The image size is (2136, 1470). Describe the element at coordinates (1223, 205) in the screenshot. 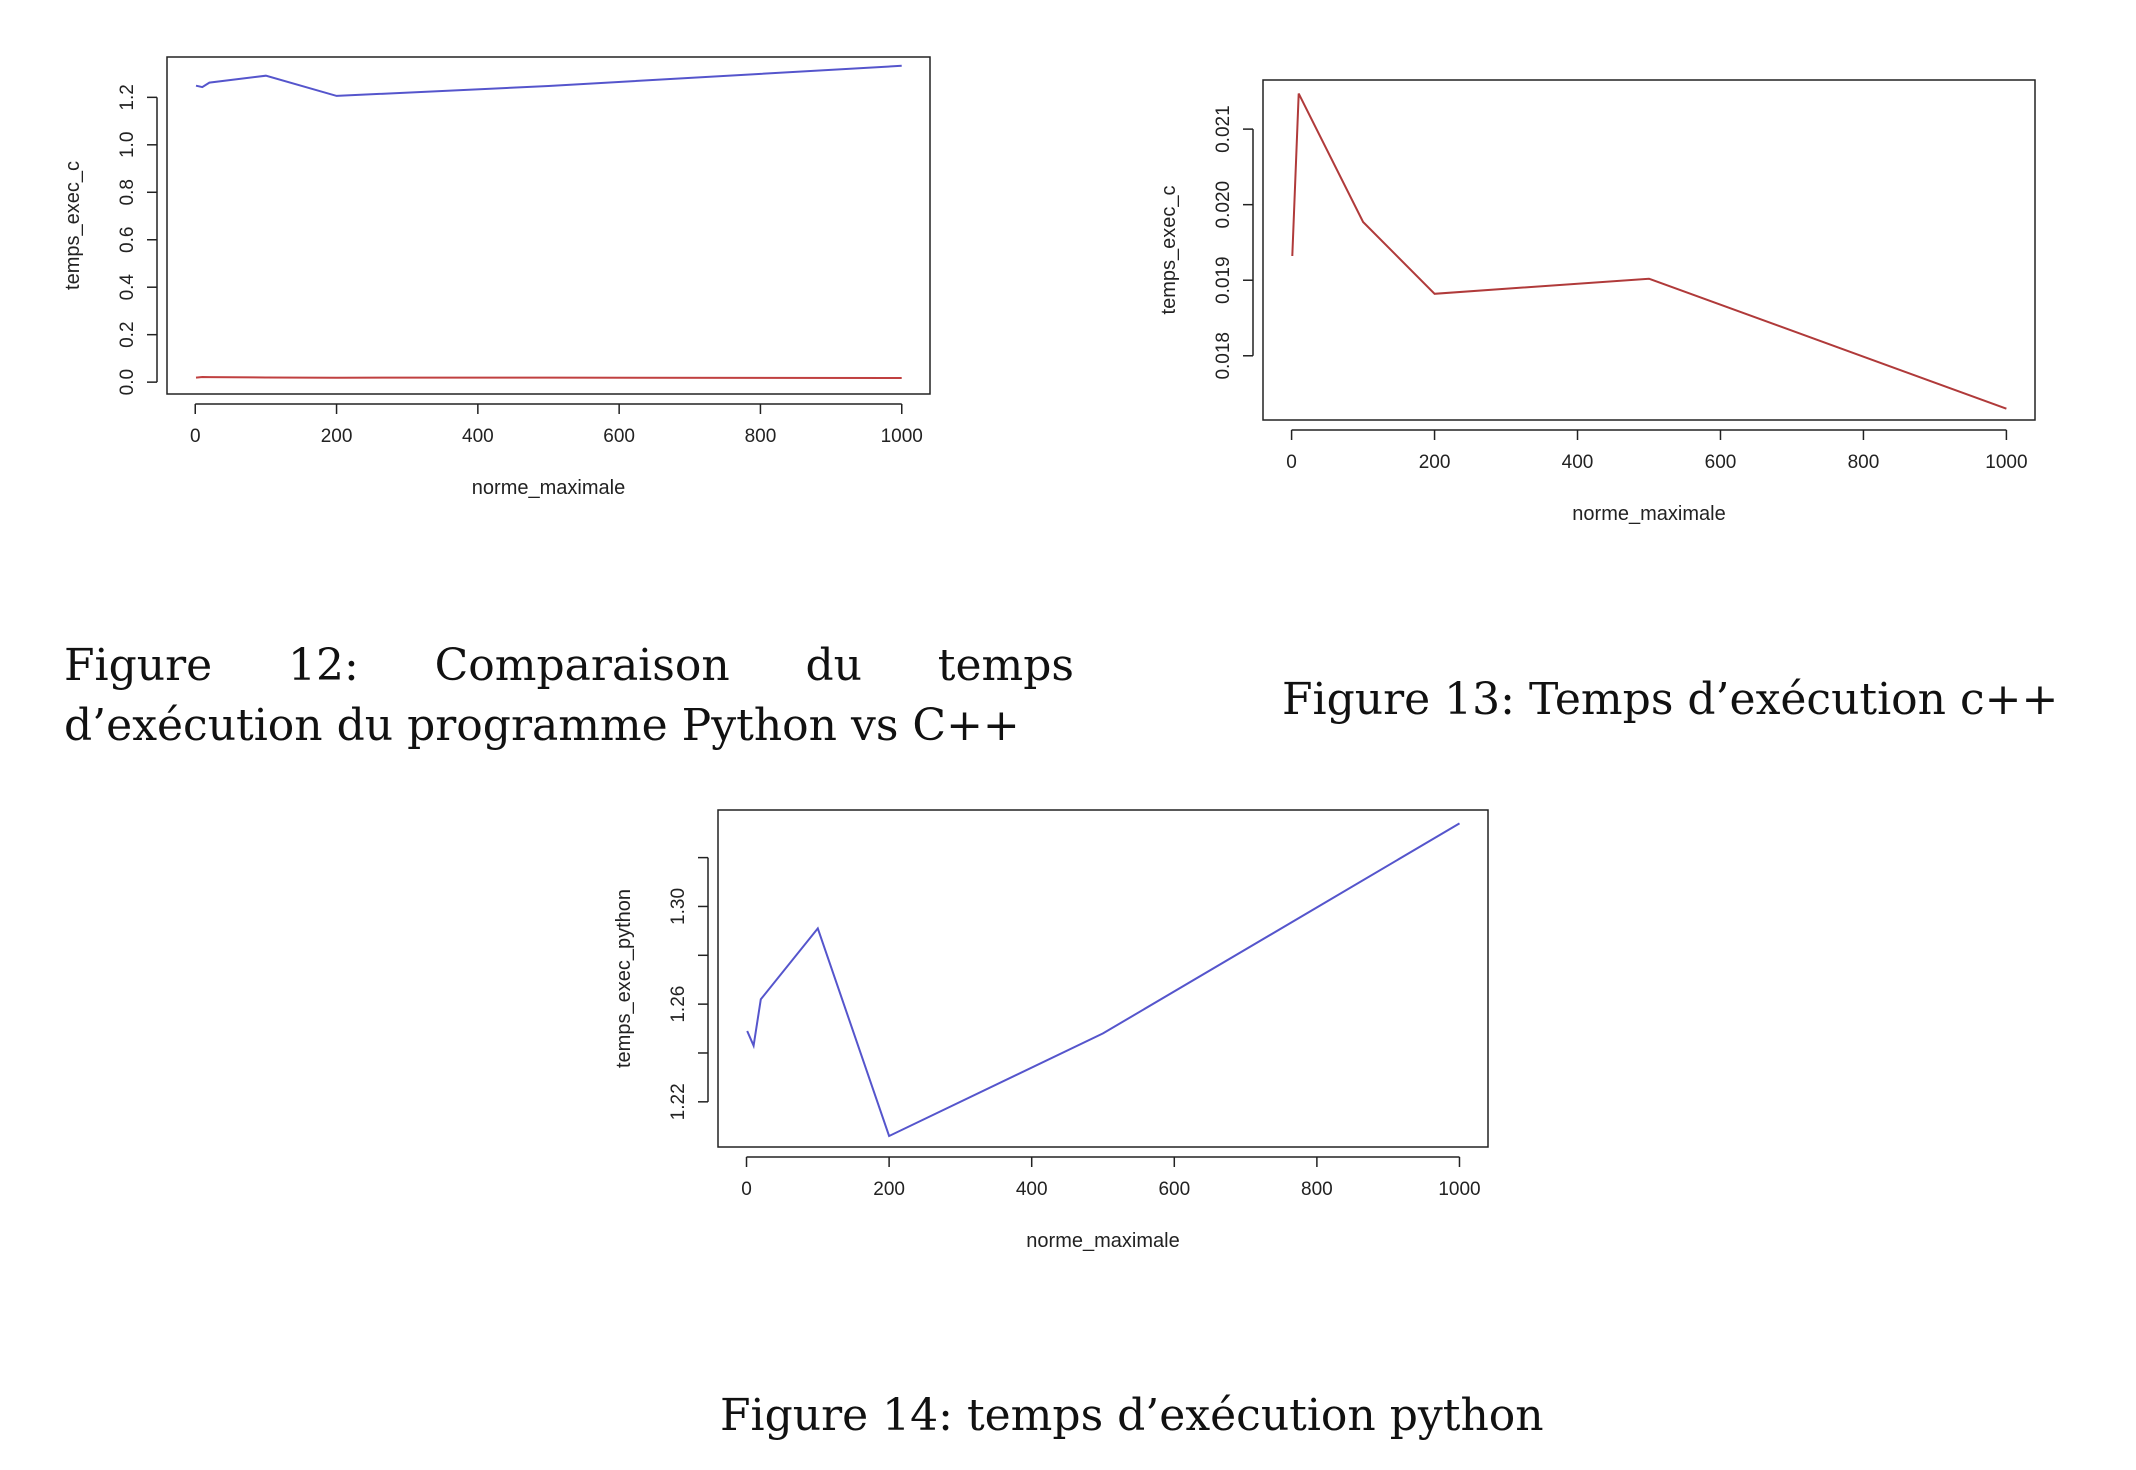

I see `y-tick-label: 0.020` at that location.